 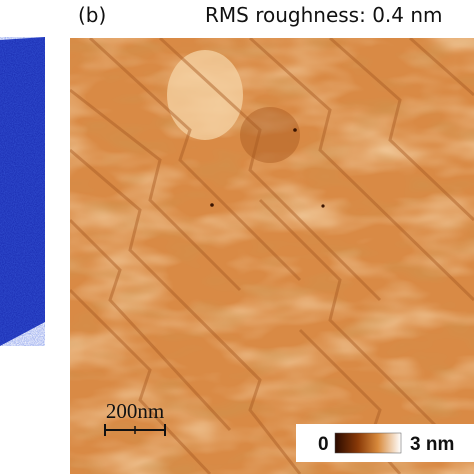 I want to click on panel-a-image, so click(x=22, y=191).